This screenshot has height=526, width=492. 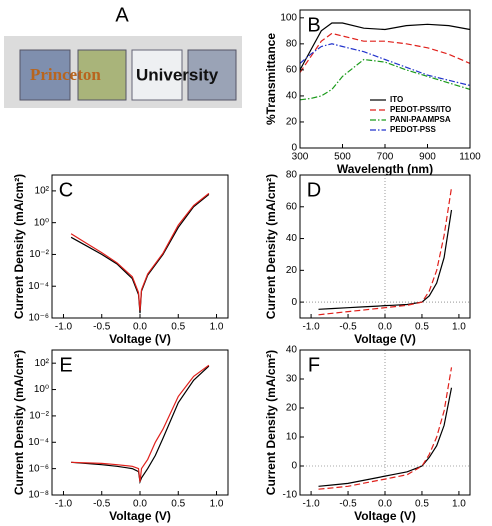 What do you see at coordinates (292, 379) in the screenshot?
I see `y-tick-label: 30` at bounding box center [292, 379].